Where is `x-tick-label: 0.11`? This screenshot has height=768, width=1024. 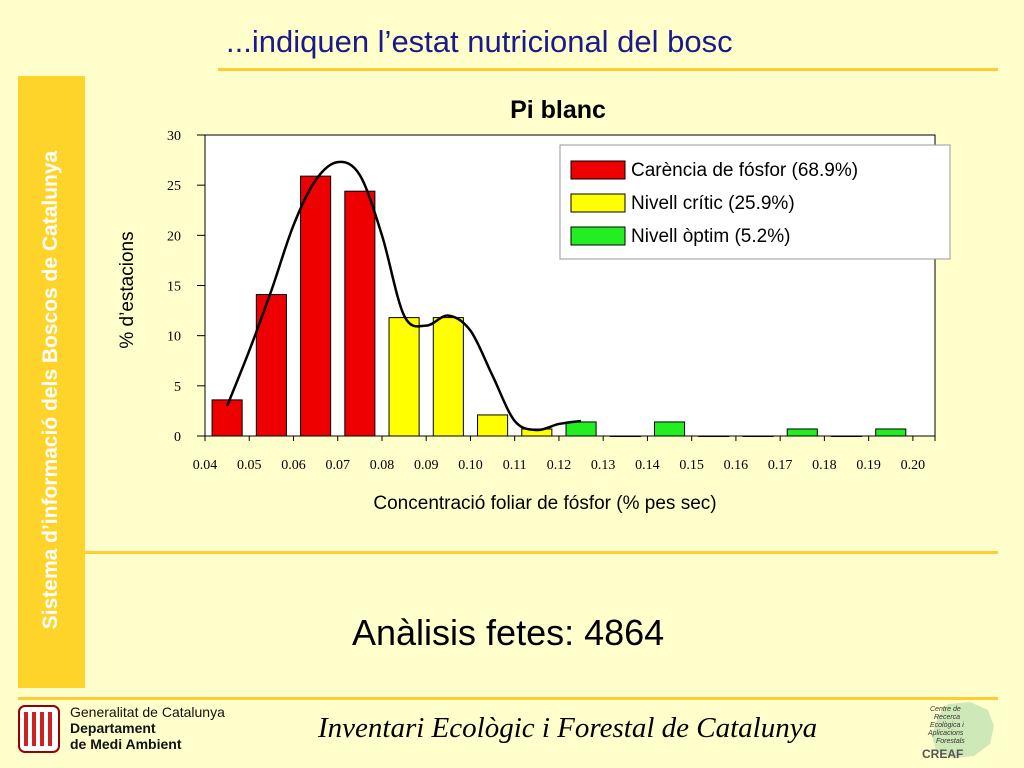
x-tick-label: 0.11 is located at coordinates (515, 465).